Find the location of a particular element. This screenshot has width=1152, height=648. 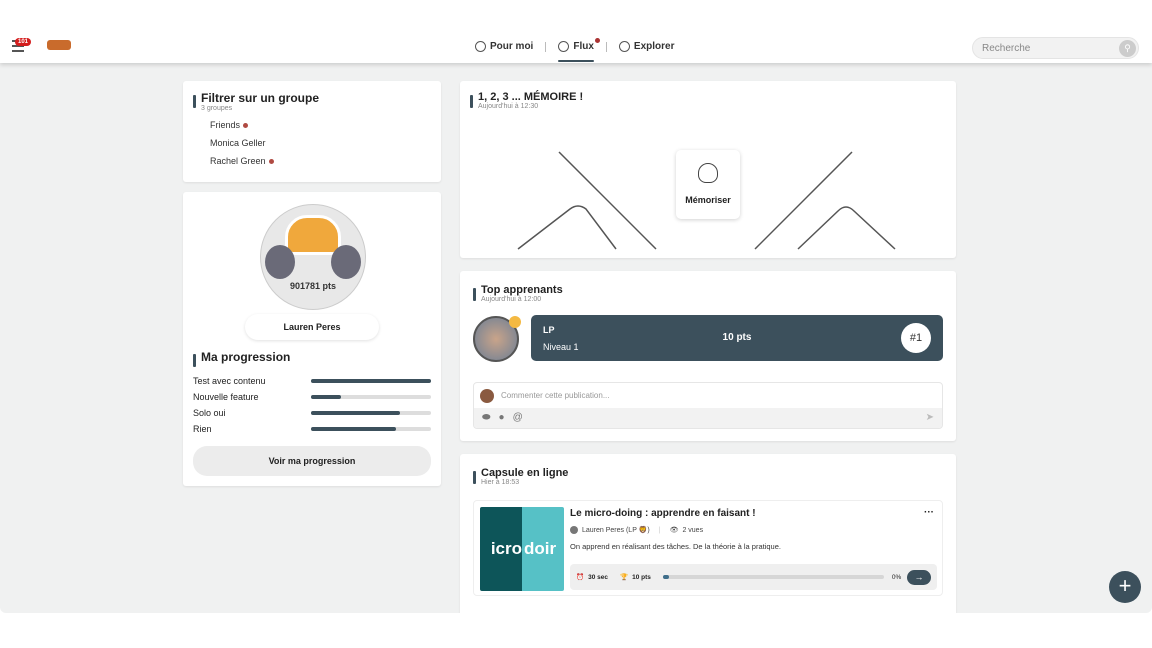

badge-icon is located at coordinates (515, 322).